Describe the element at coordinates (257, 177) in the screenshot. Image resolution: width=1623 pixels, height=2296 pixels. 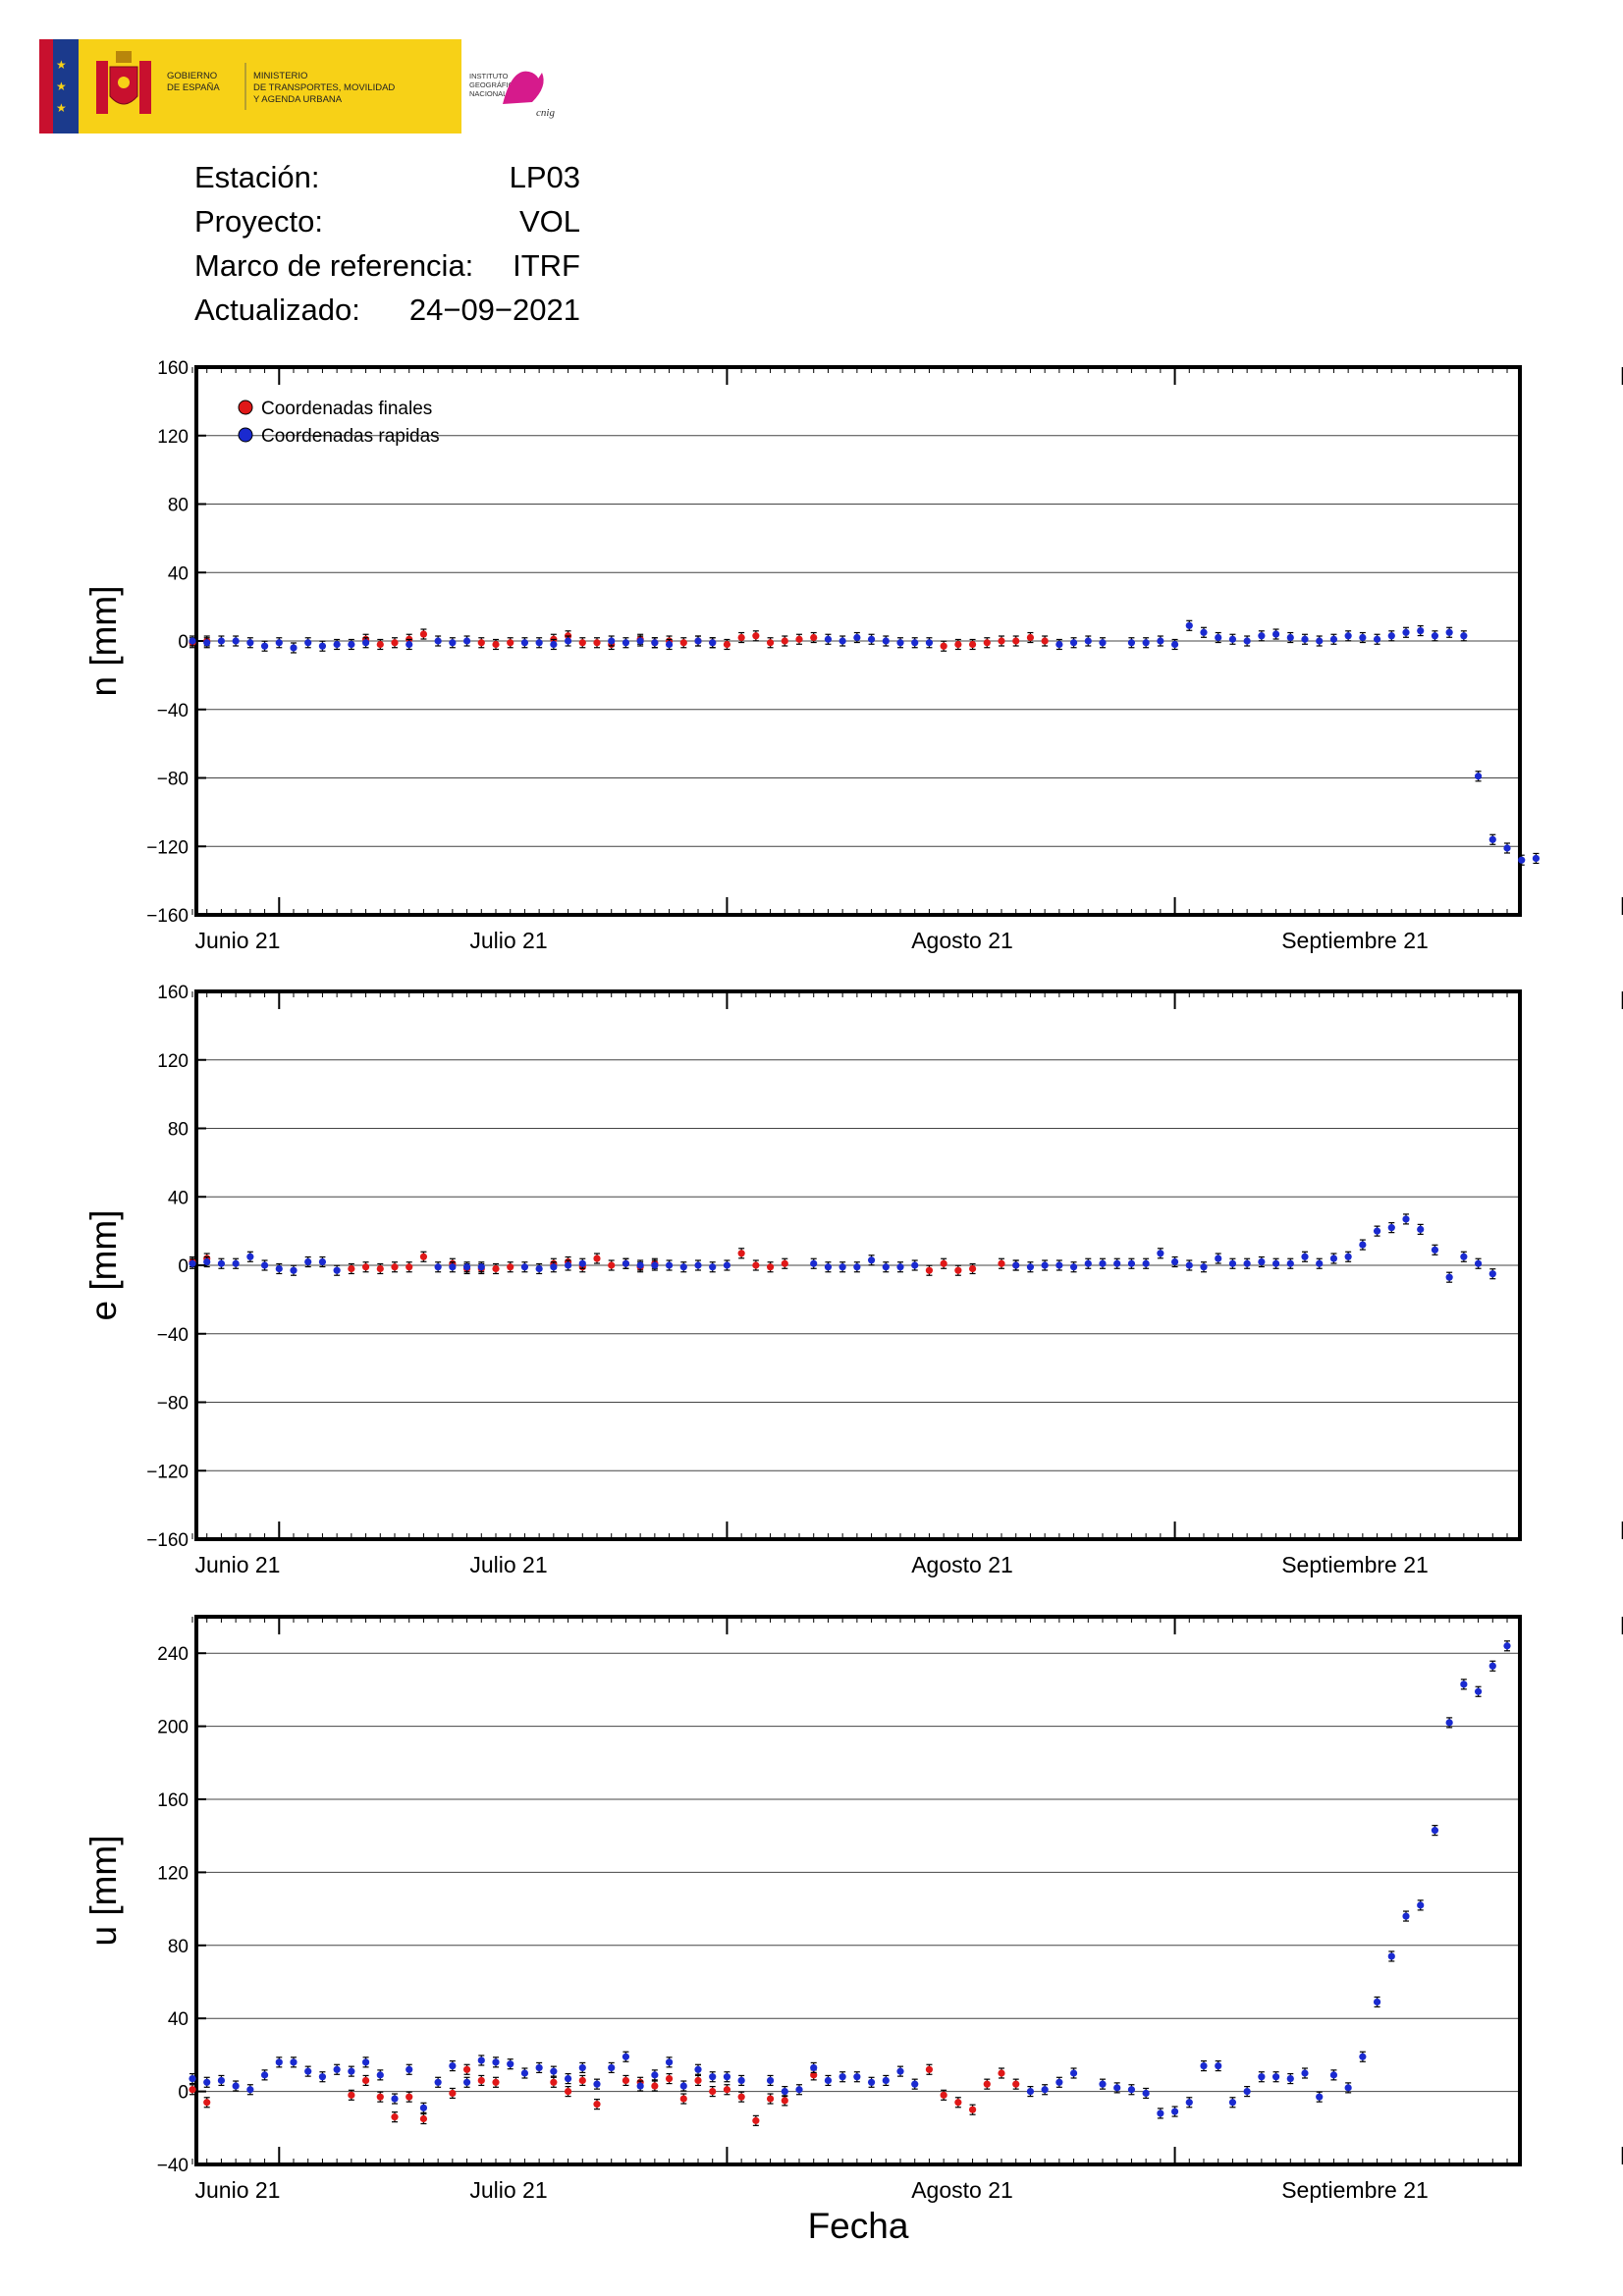
I see `station-label: Estación:` at that location.